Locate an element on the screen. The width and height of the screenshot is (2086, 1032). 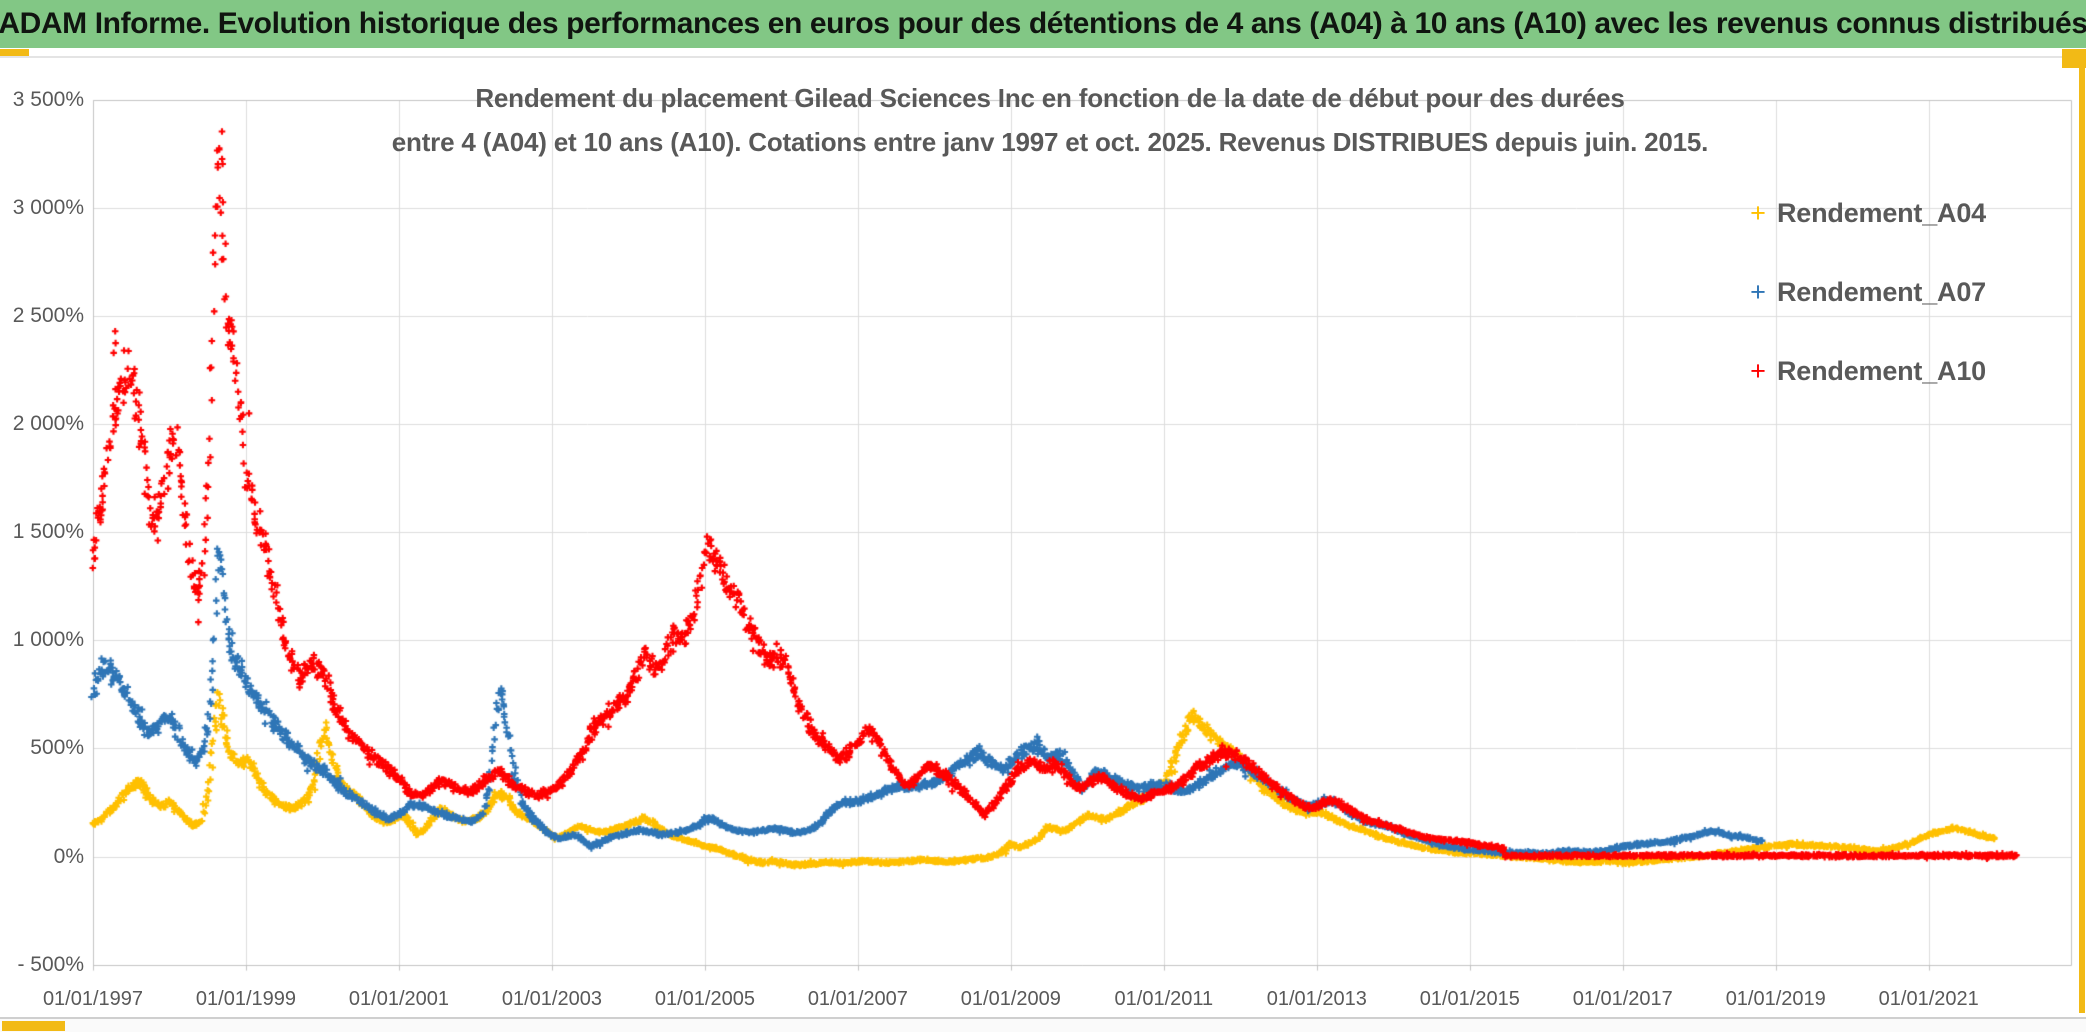
y-axis-label: 3 000% is located at coordinates (48, 208).